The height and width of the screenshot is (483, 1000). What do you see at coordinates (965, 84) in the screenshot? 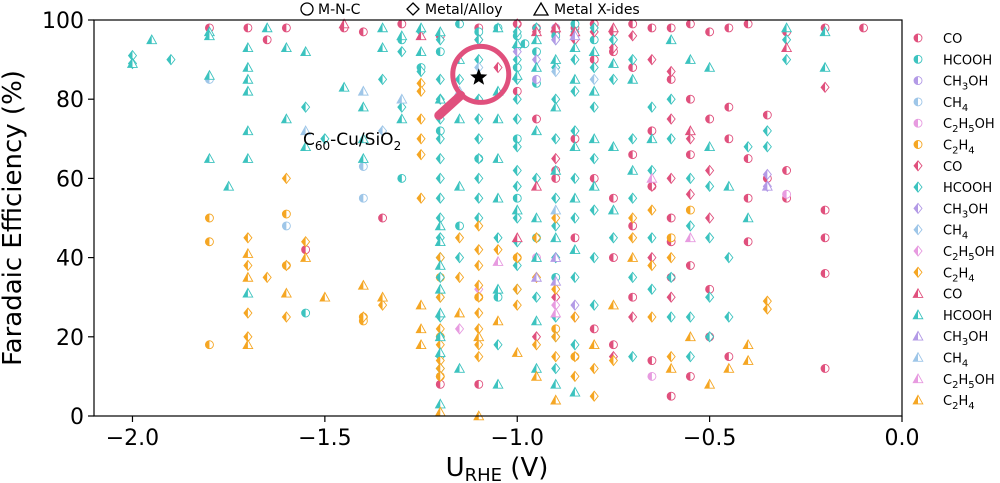
I see `legend-label: CH3OH` at bounding box center [965, 84].